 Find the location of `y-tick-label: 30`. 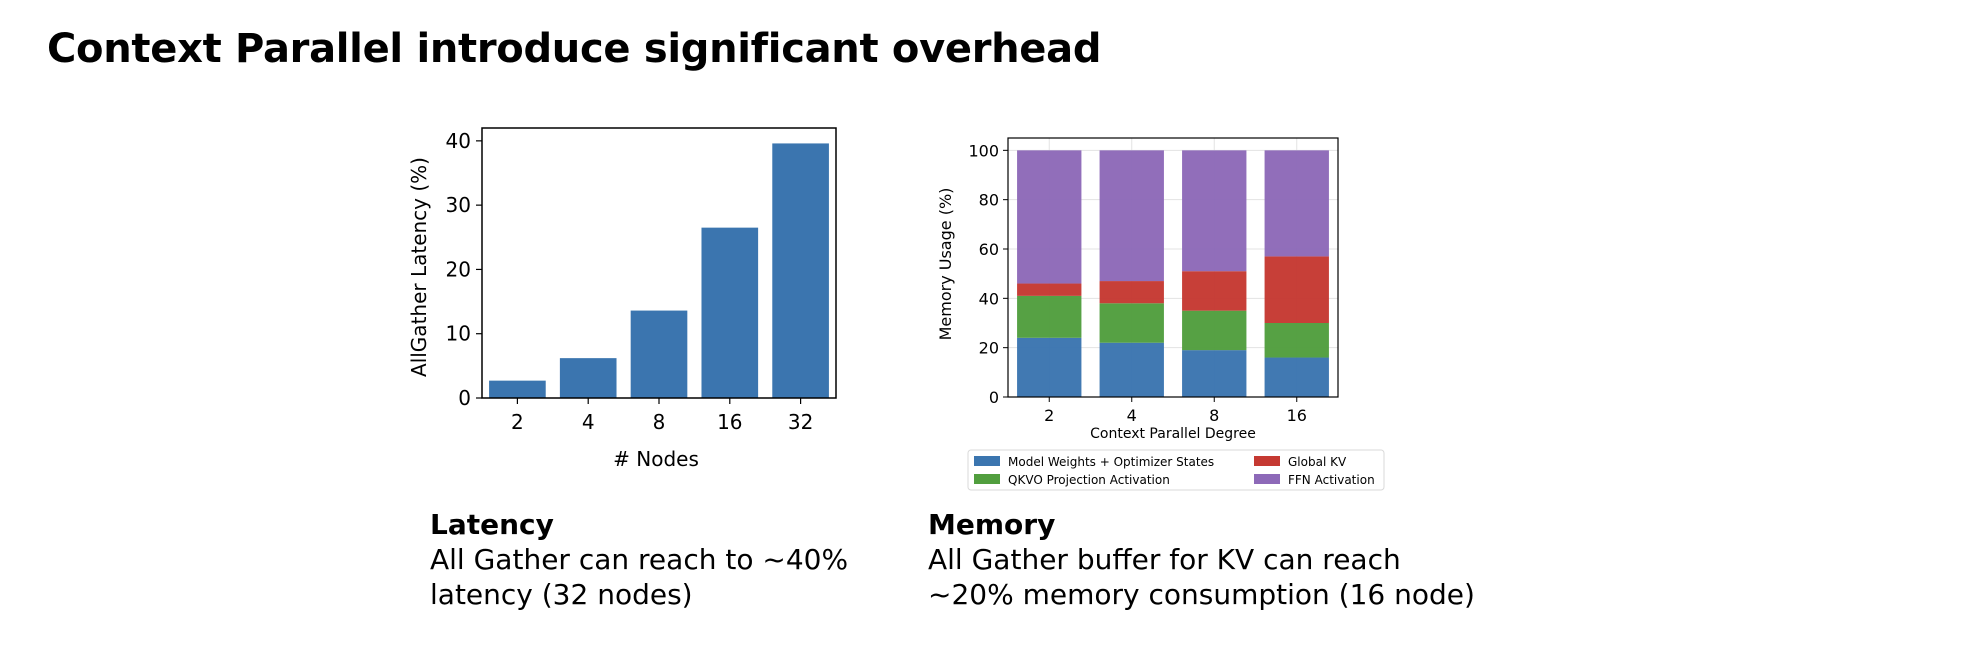

y-tick-label: 30 is located at coordinates (458, 205).